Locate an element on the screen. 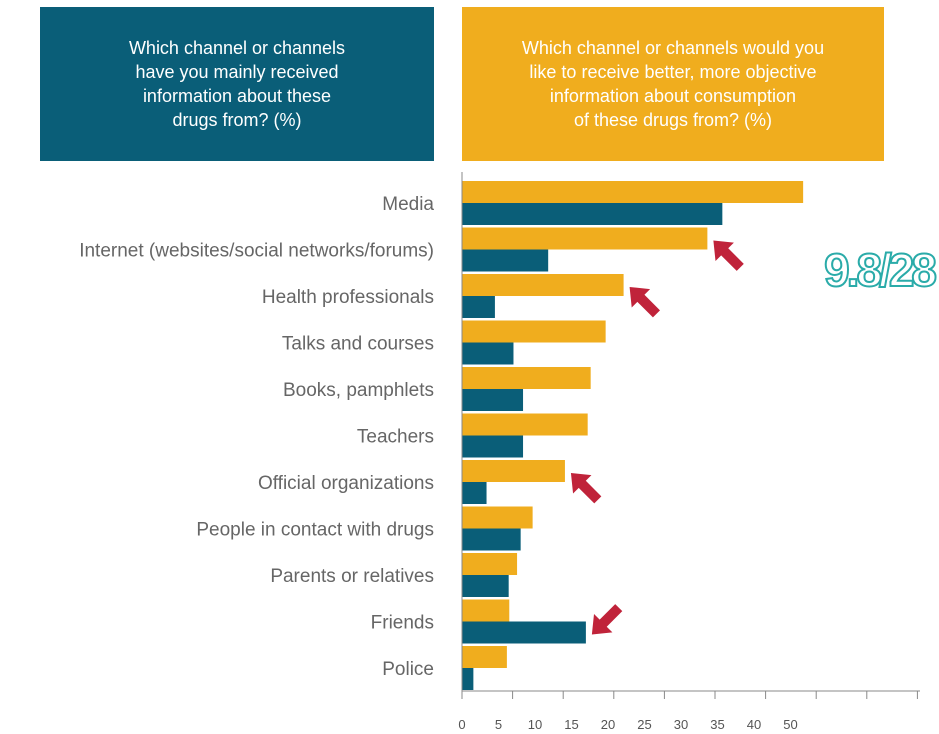  tick-label: 40 is located at coordinates (754, 724).